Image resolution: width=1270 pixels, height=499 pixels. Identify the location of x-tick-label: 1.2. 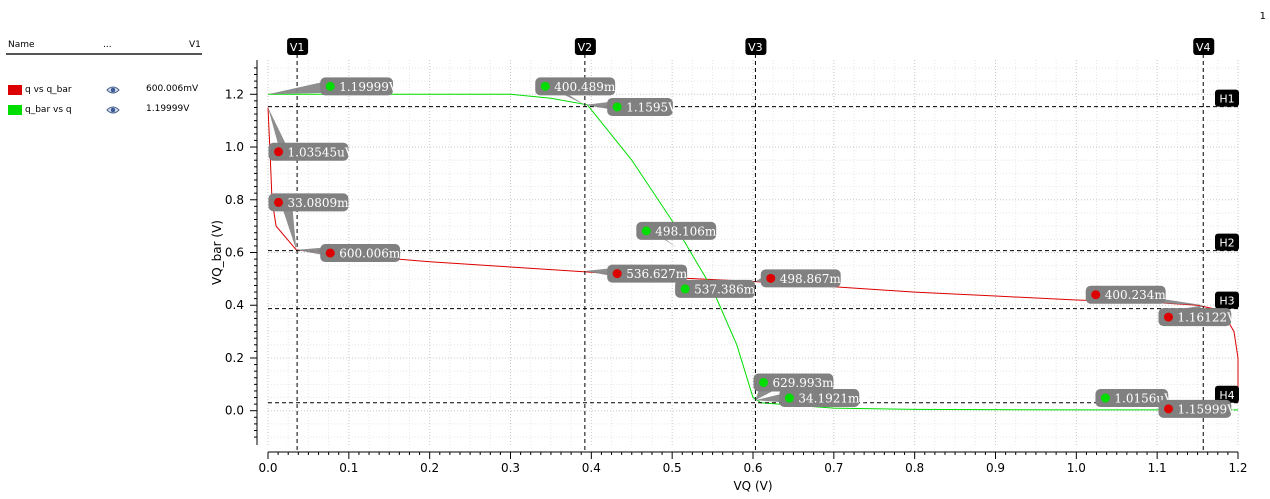
(1237, 468).